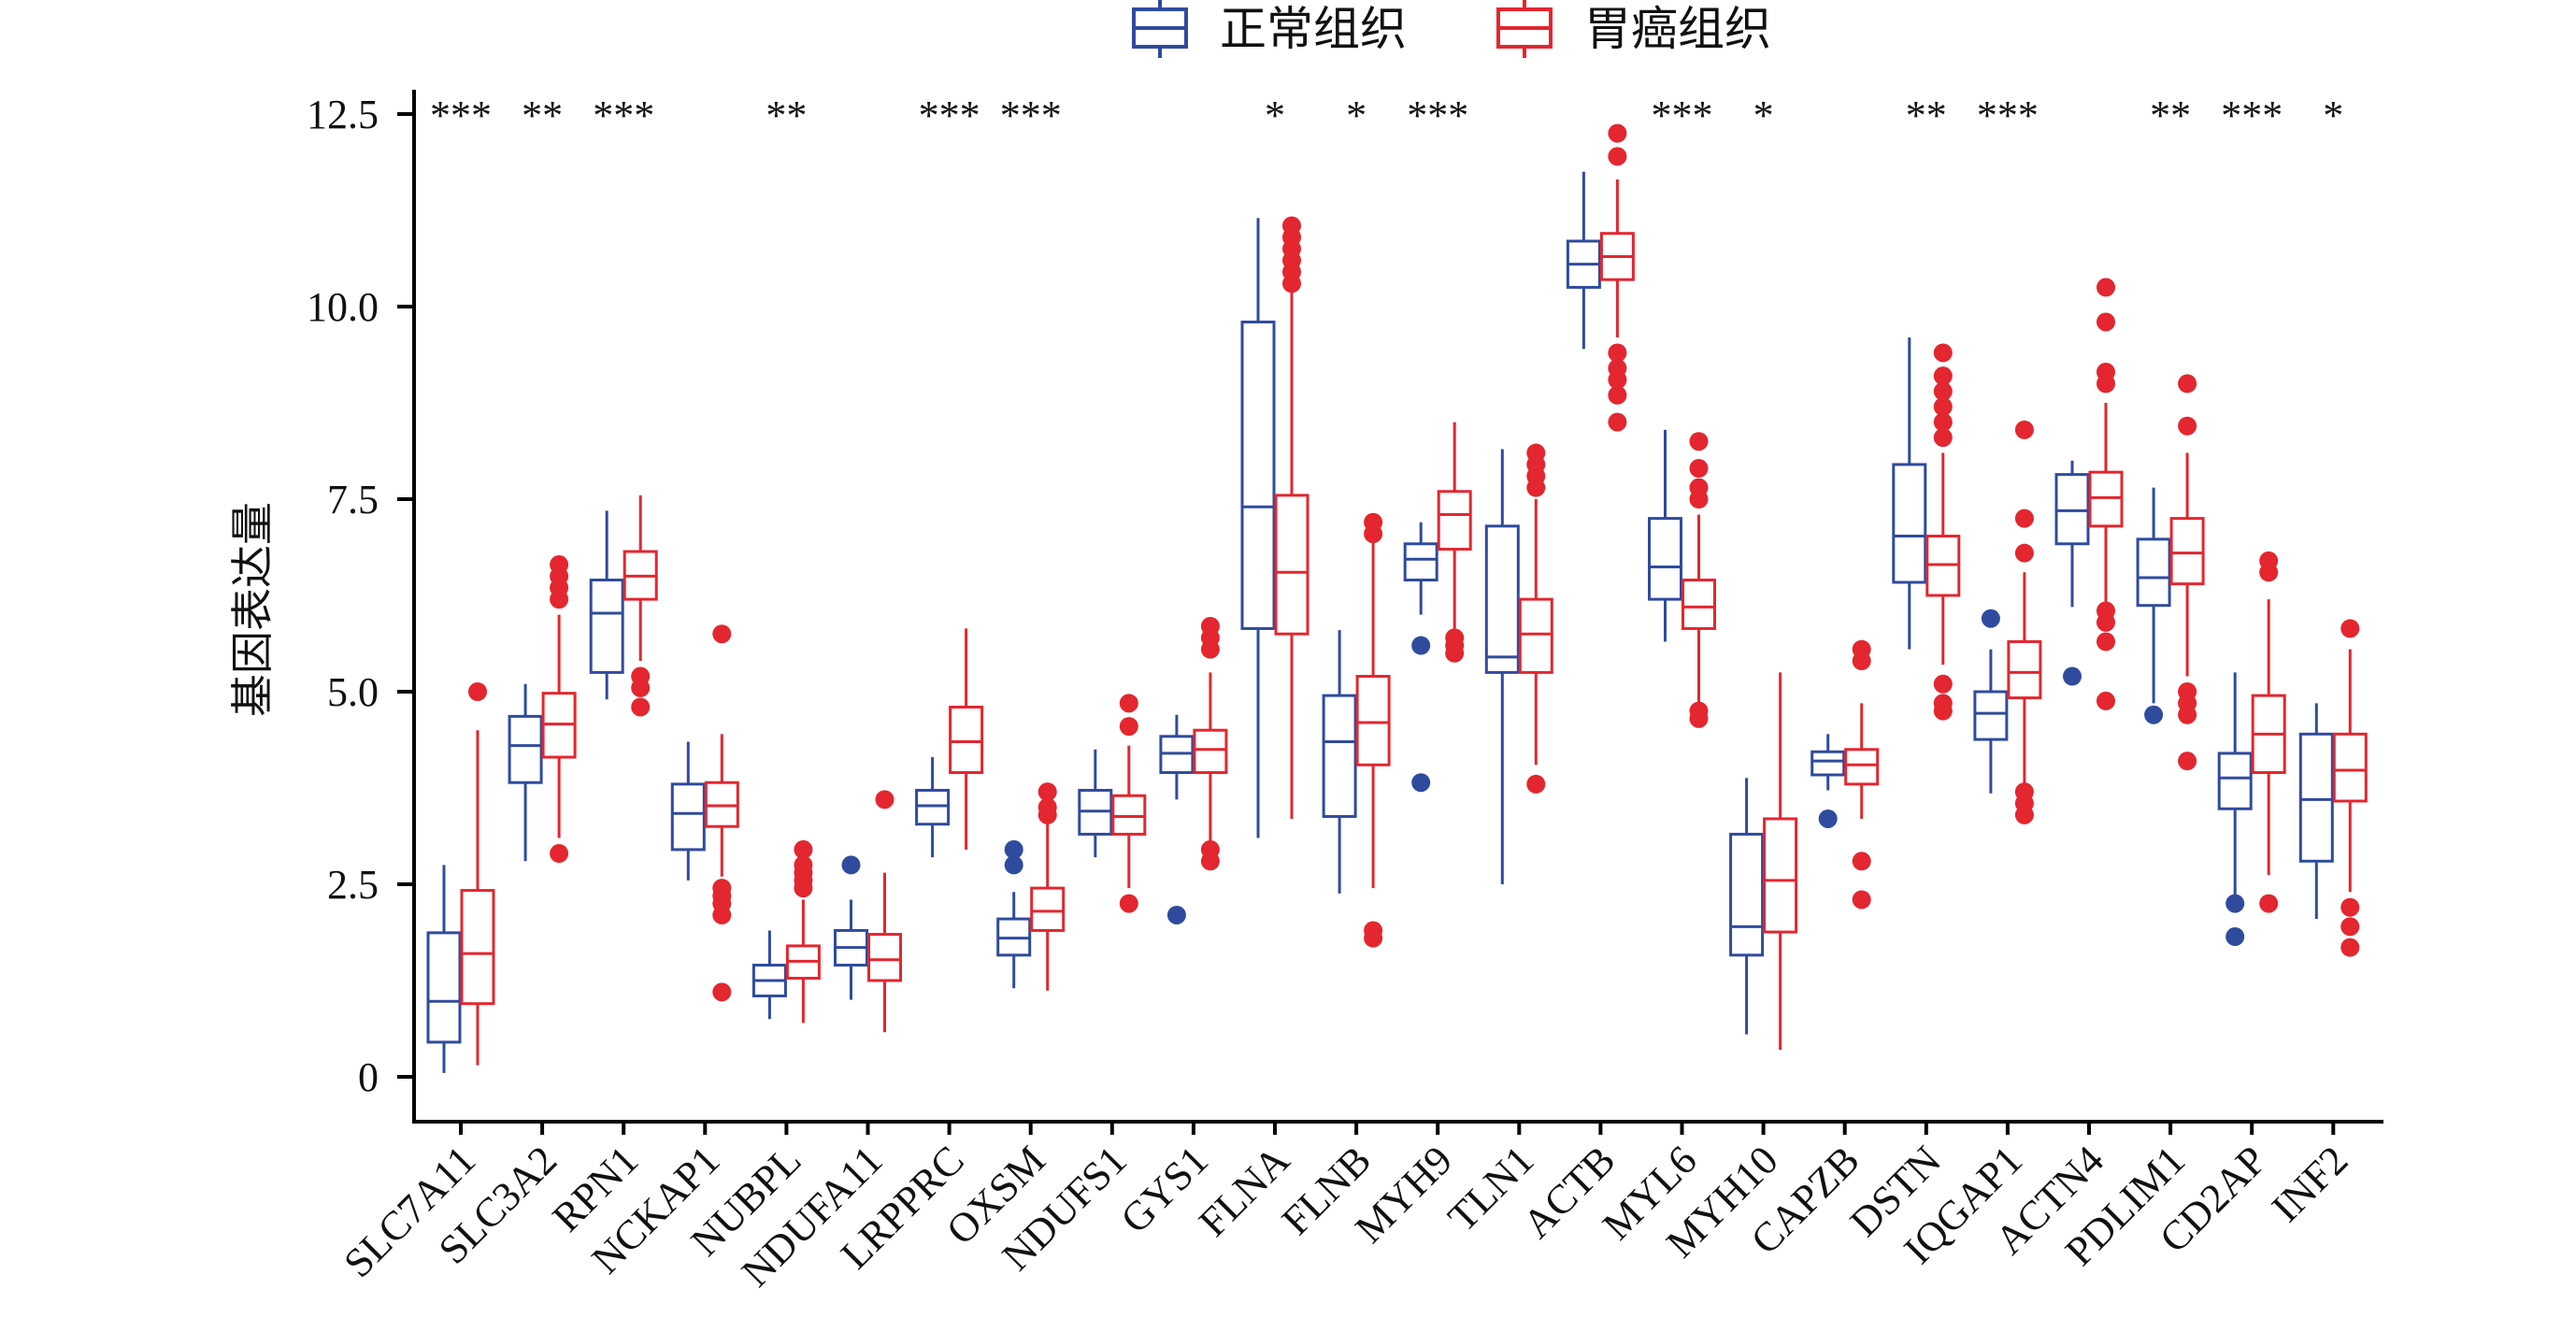  Describe the element at coordinates (1048, 887) in the screenshot. I see `box-tumor-OXSM` at that location.